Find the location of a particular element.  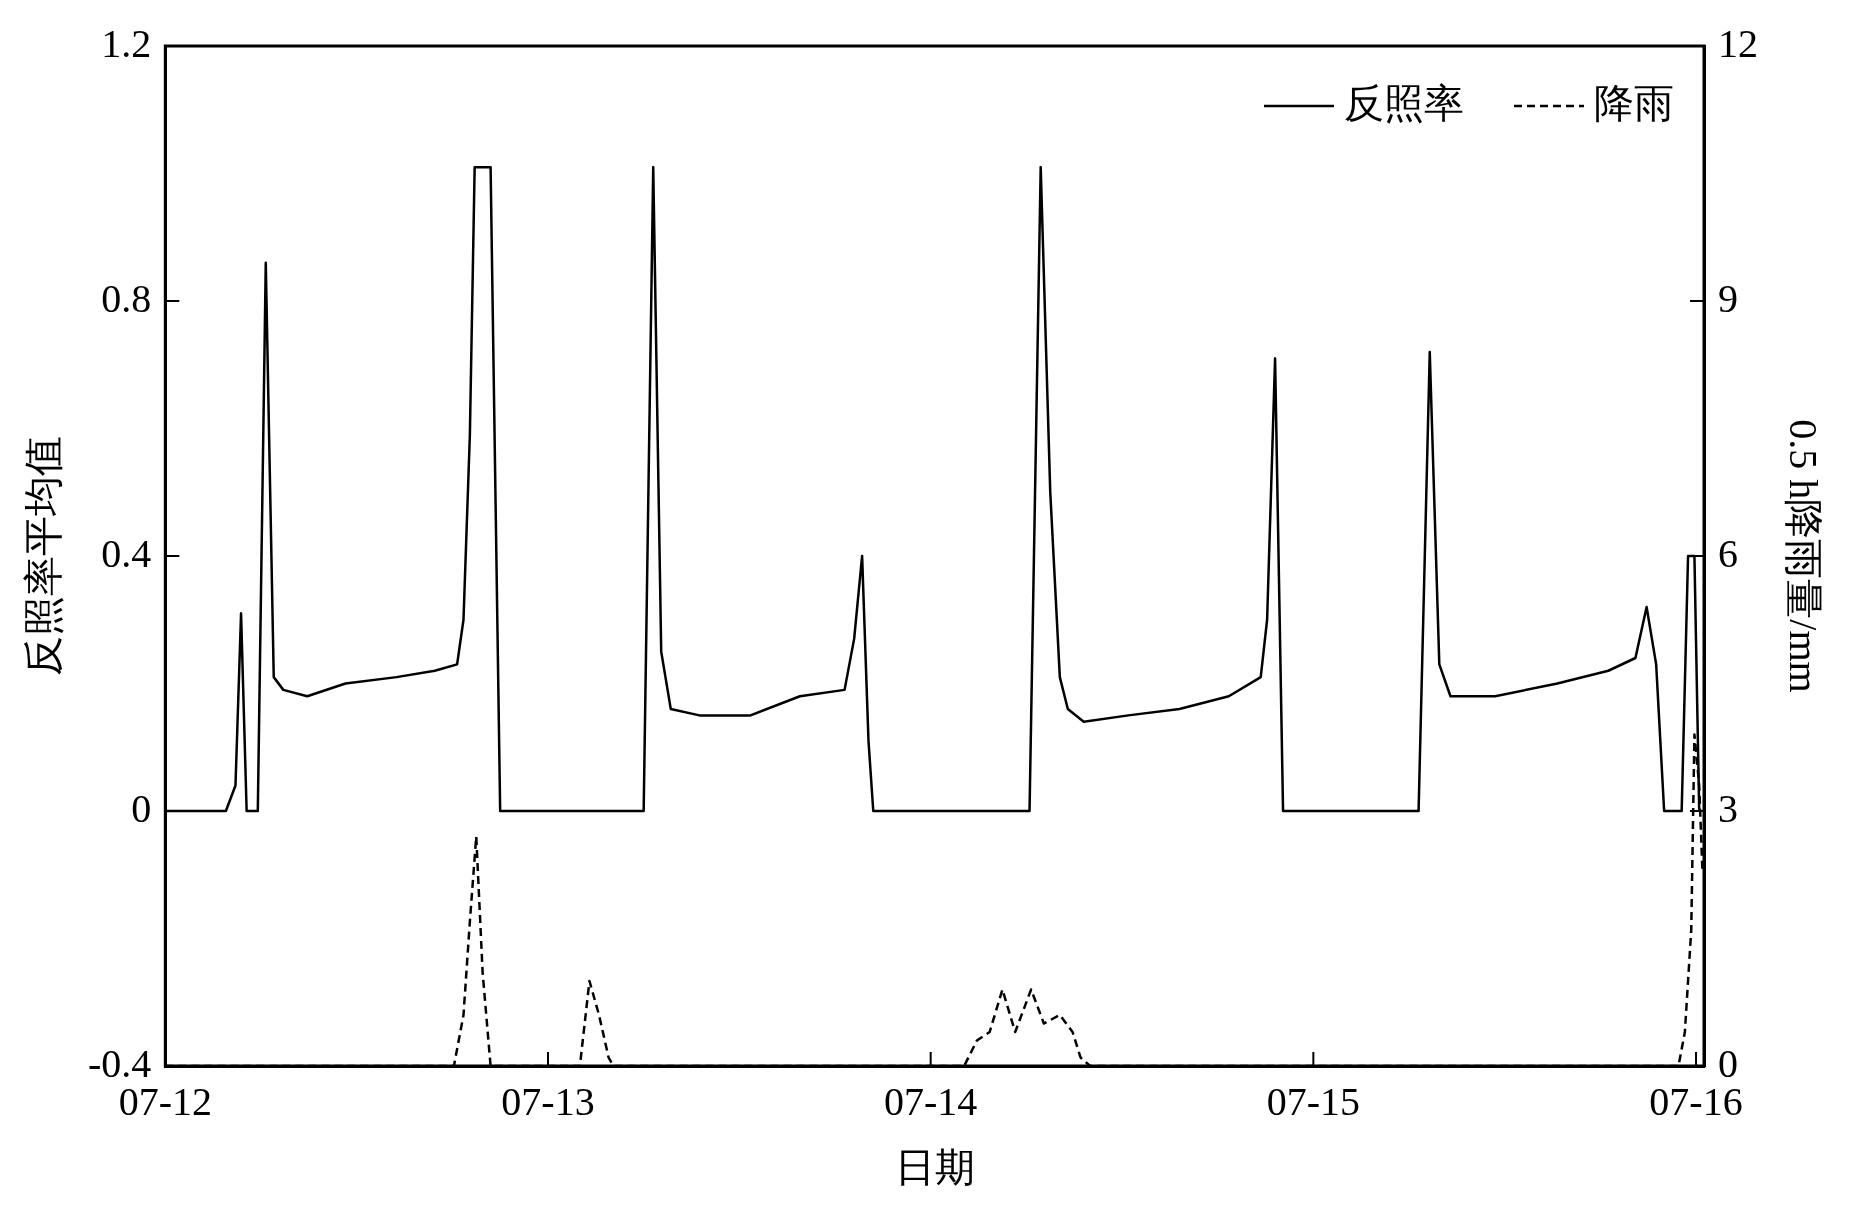

legend-label: 反照率 is located at coordinates (1404, 103).